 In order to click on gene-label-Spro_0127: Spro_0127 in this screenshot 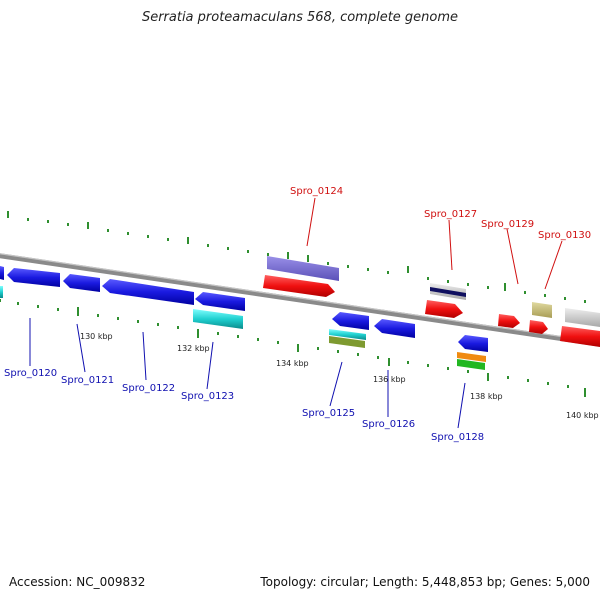, I will do `click(450, 214)`.